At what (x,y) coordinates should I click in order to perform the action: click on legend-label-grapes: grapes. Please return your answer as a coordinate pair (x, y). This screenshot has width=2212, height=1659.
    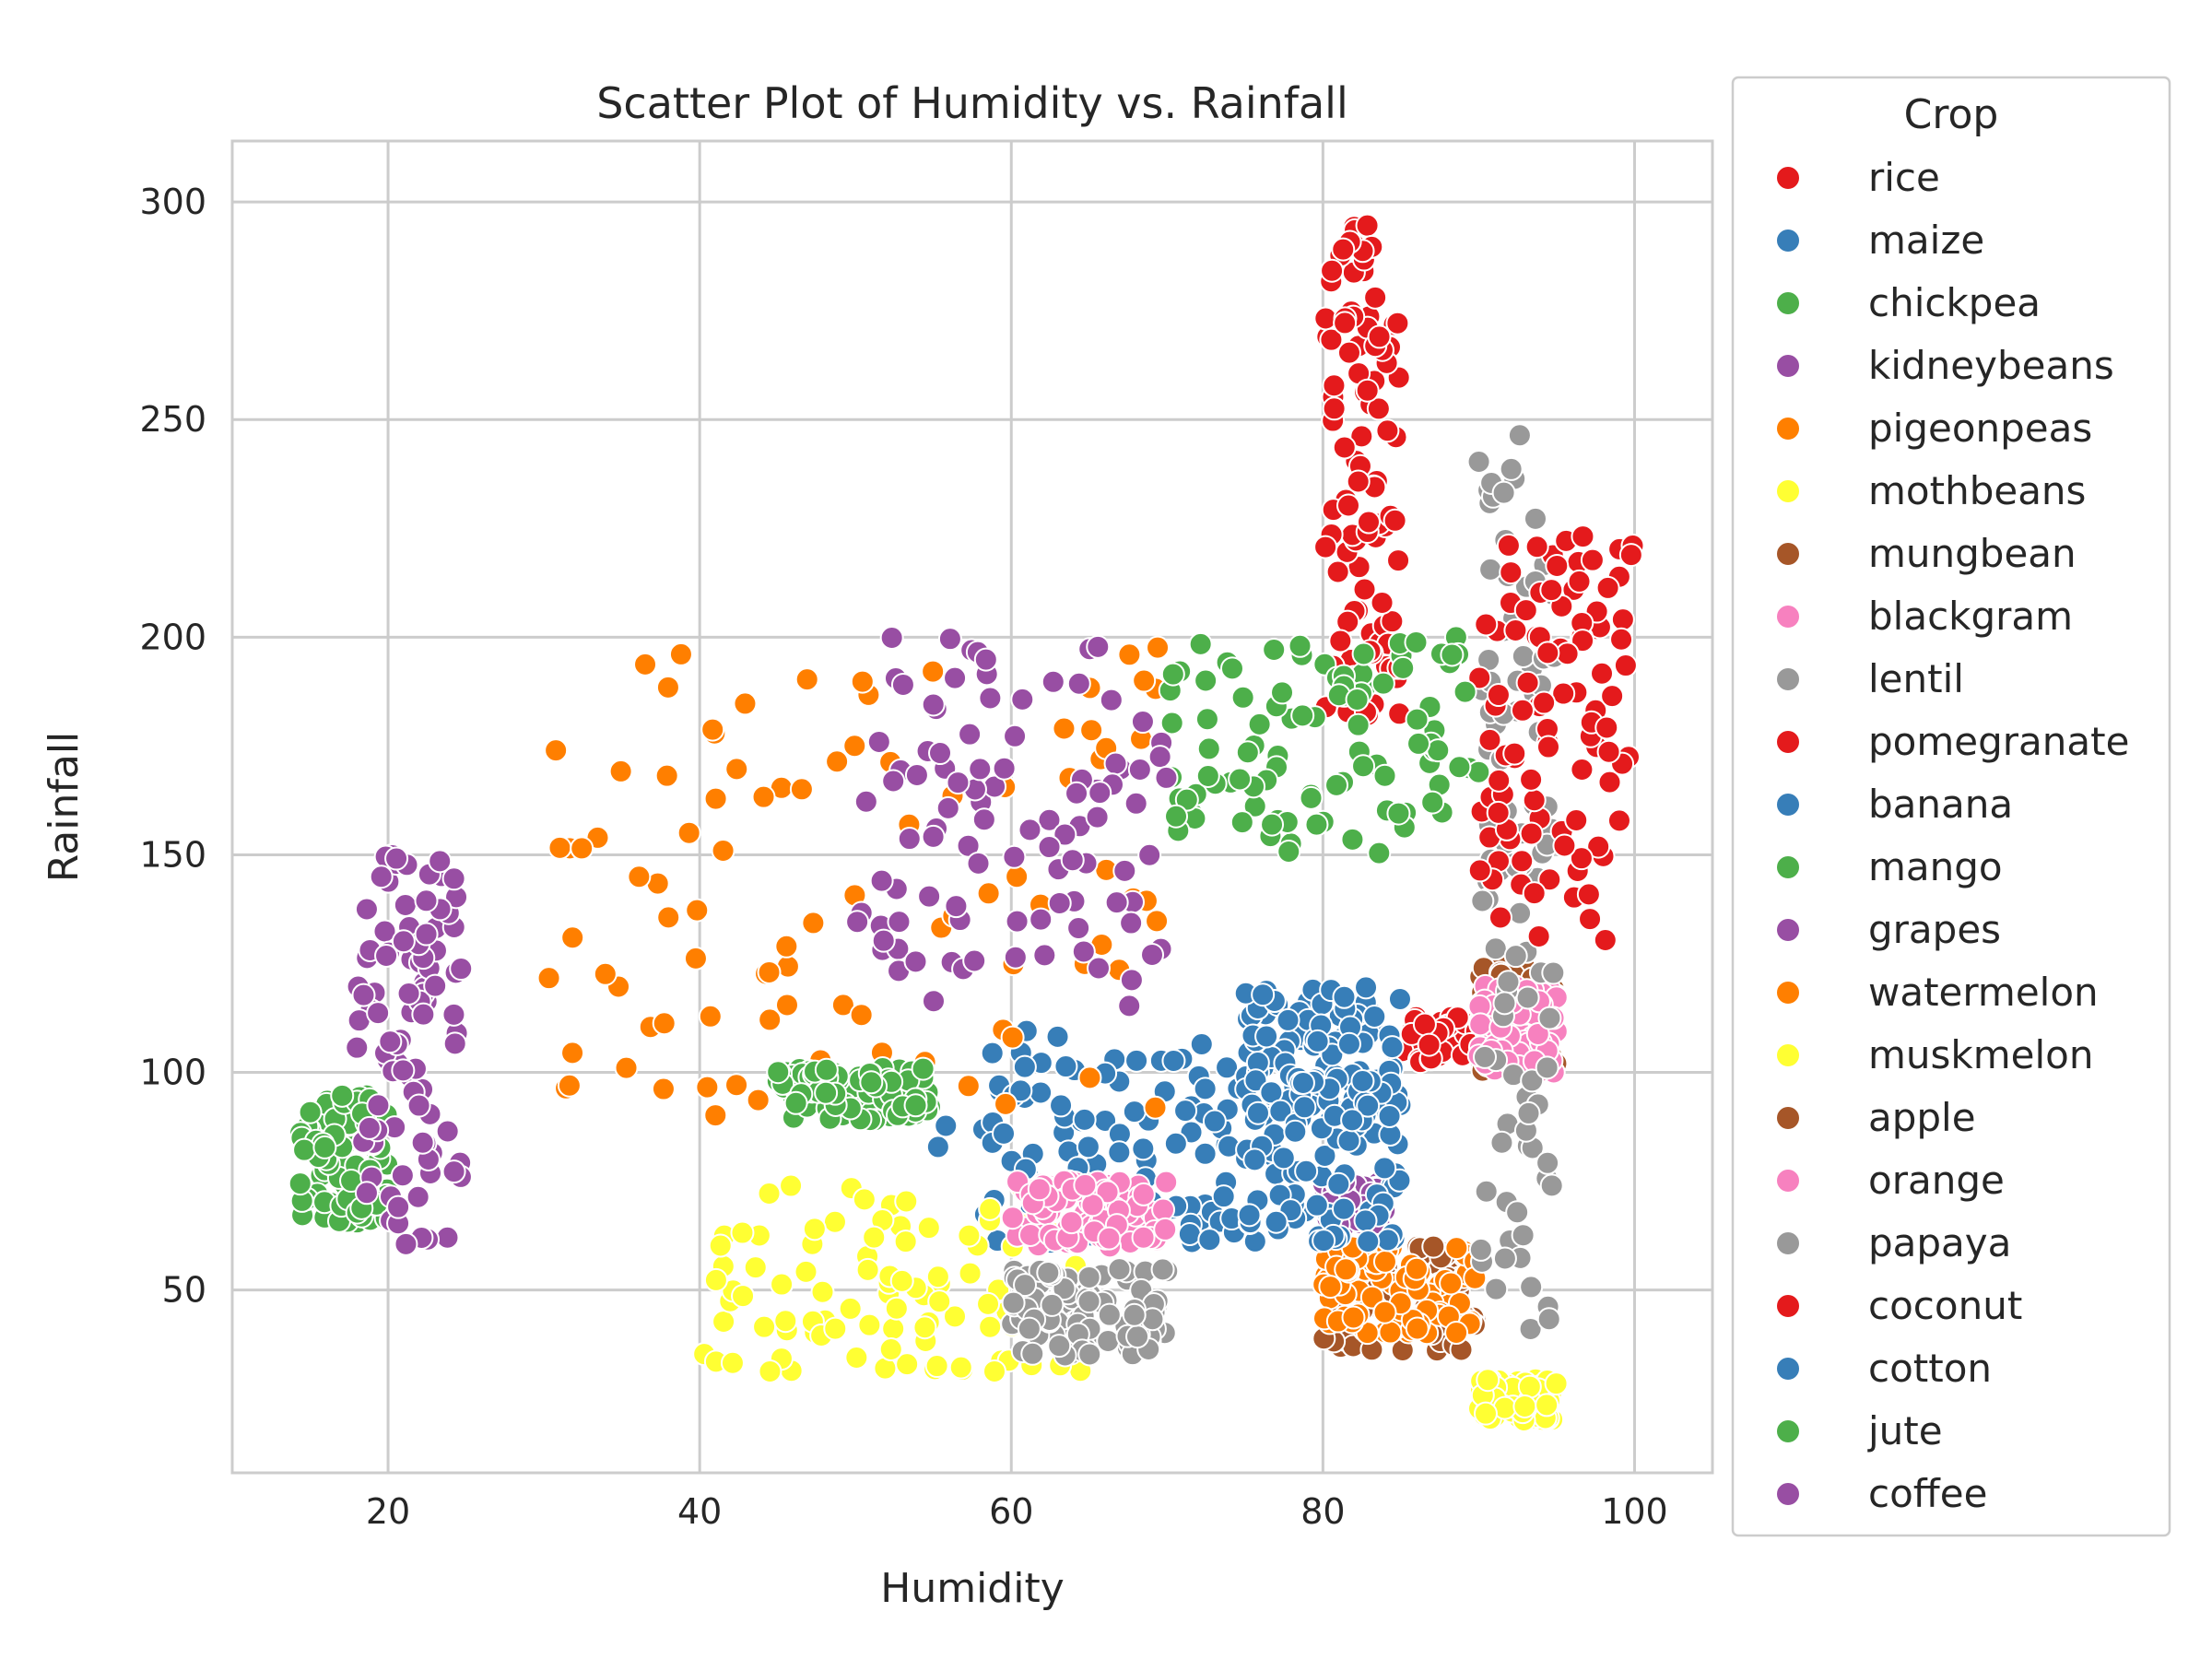
    Looking at the image, I should click on (1934, 929).